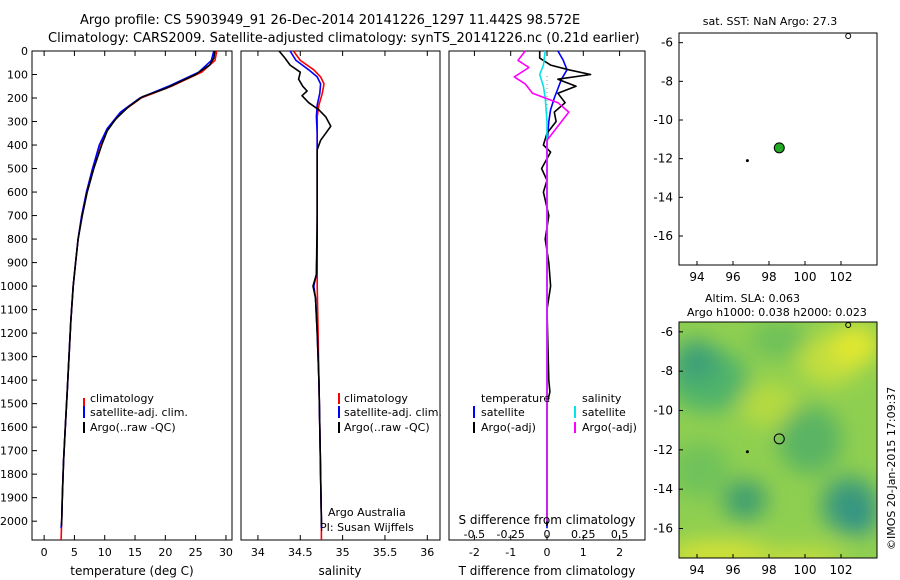  Describe the element at coordinates (667, 371) in the screenshot. I see `y-tick-label: -8` at that location.